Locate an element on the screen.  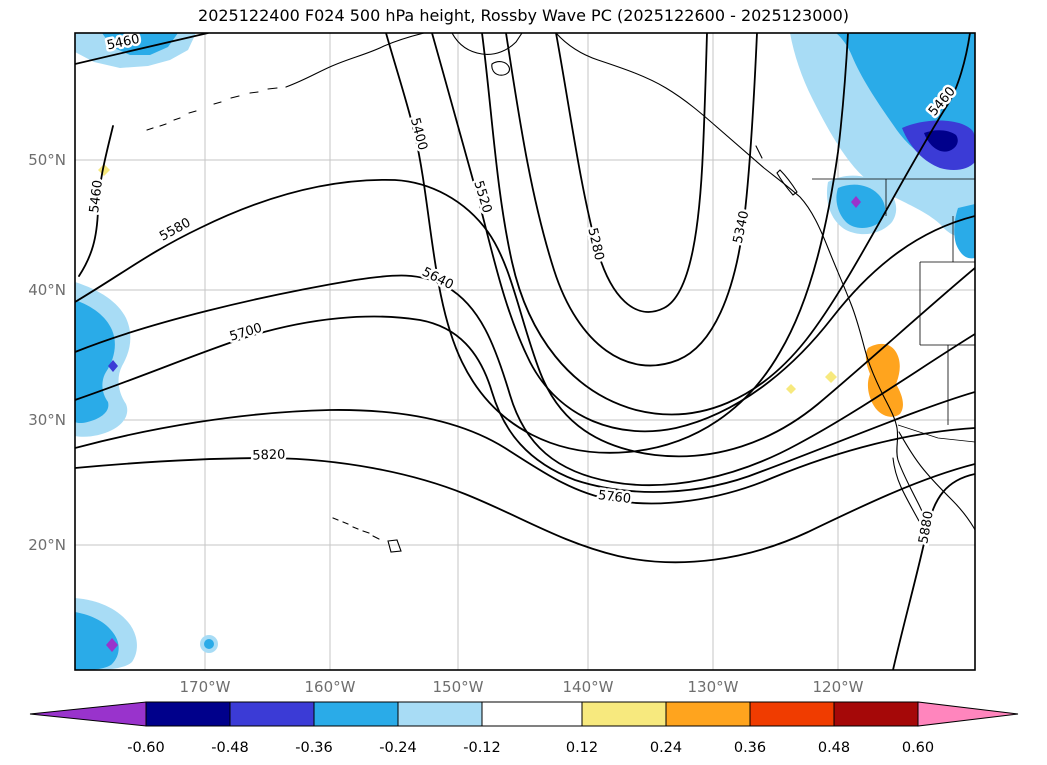
contour-label: 5820 is located at coordinates (269, 455).